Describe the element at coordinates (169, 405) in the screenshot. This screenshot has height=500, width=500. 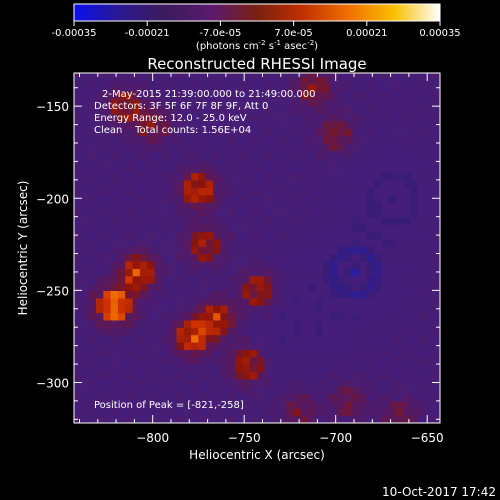
I see `annotation-peak-position: Position of Peak = [-821,-258]` at that location.